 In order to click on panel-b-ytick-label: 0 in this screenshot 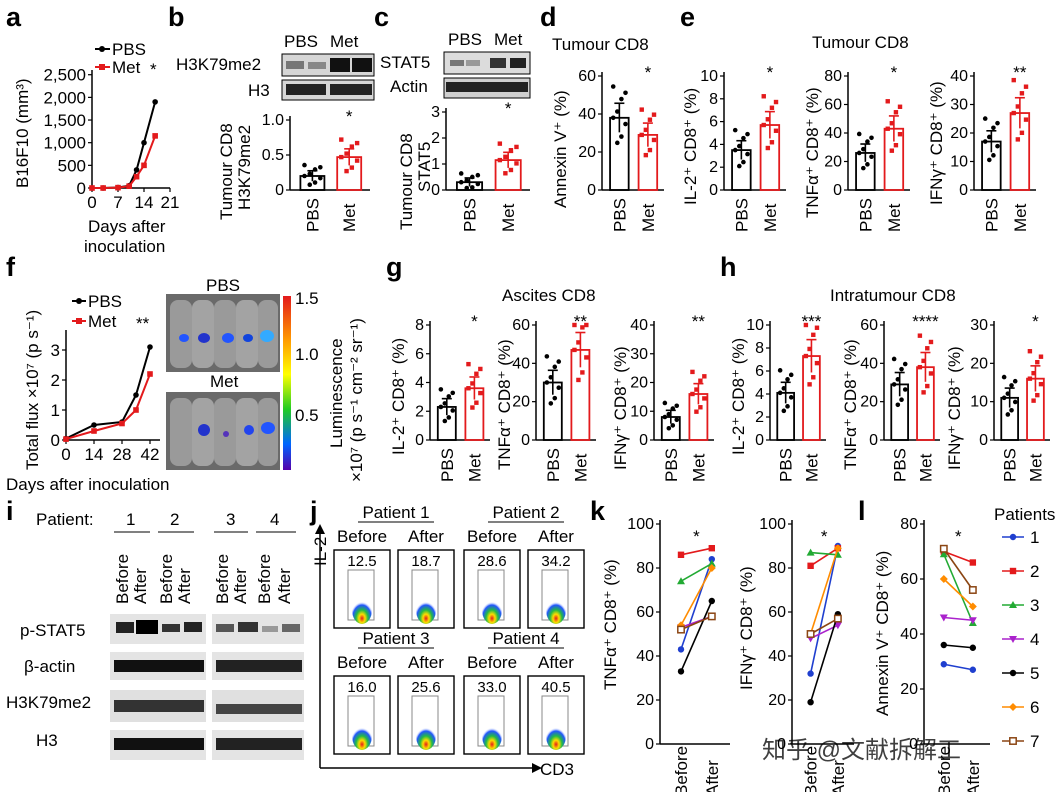, I will do `click(279, 190)`.